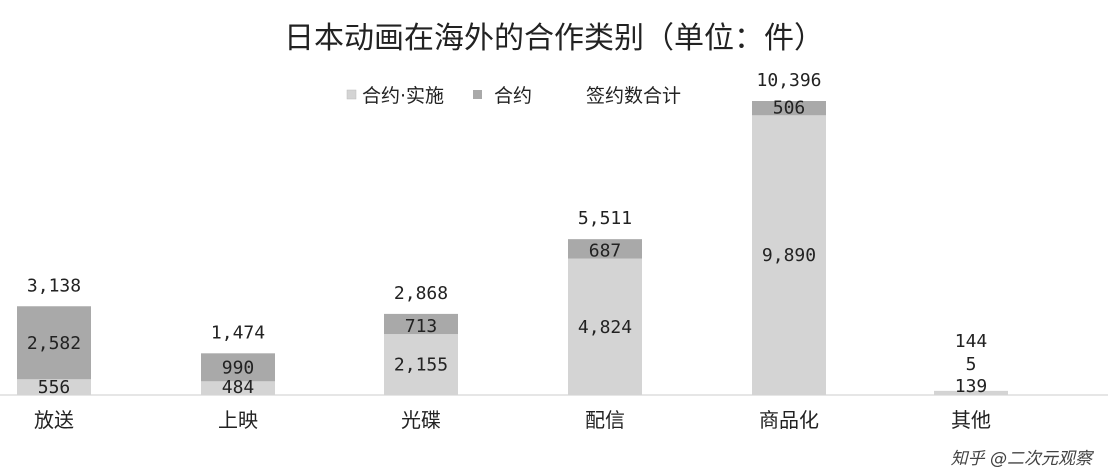 This screenshot has width=1108, height=476. Describe the element at coordinates (421, 293) in the screenshot. I see `total-label: 2,868` at that location.